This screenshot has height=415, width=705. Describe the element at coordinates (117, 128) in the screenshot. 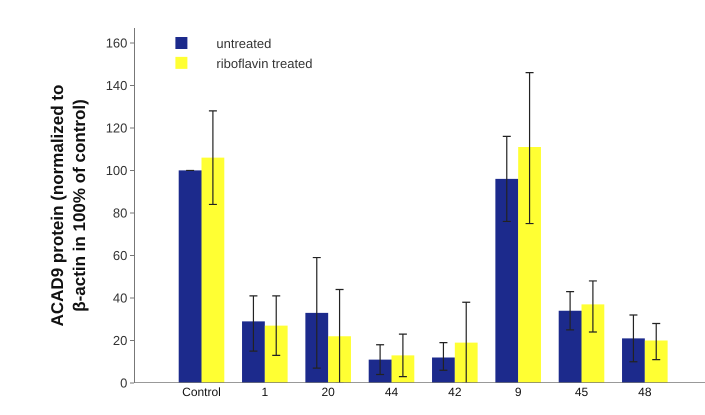

I see `y-tick-label: 120` at that location.